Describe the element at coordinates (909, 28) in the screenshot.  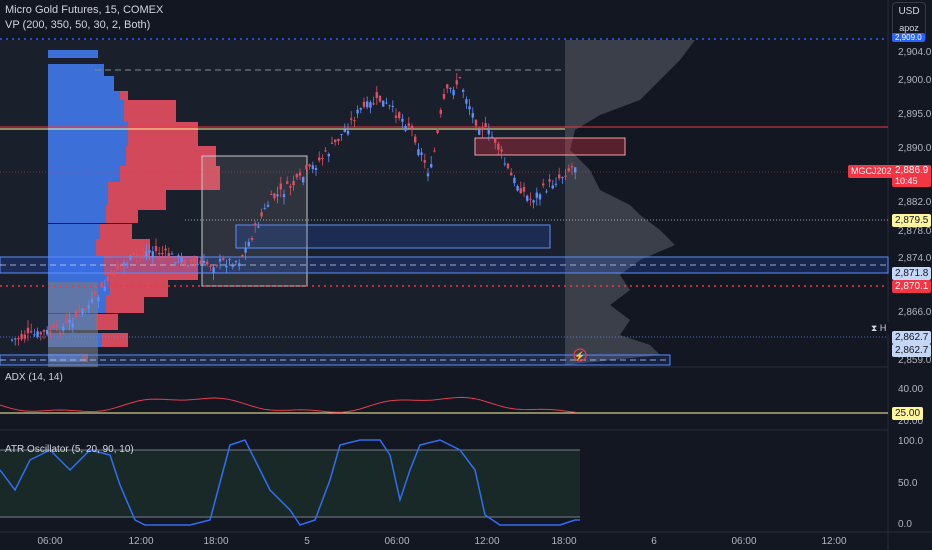
I see `currency-sub: apoz` at that location.